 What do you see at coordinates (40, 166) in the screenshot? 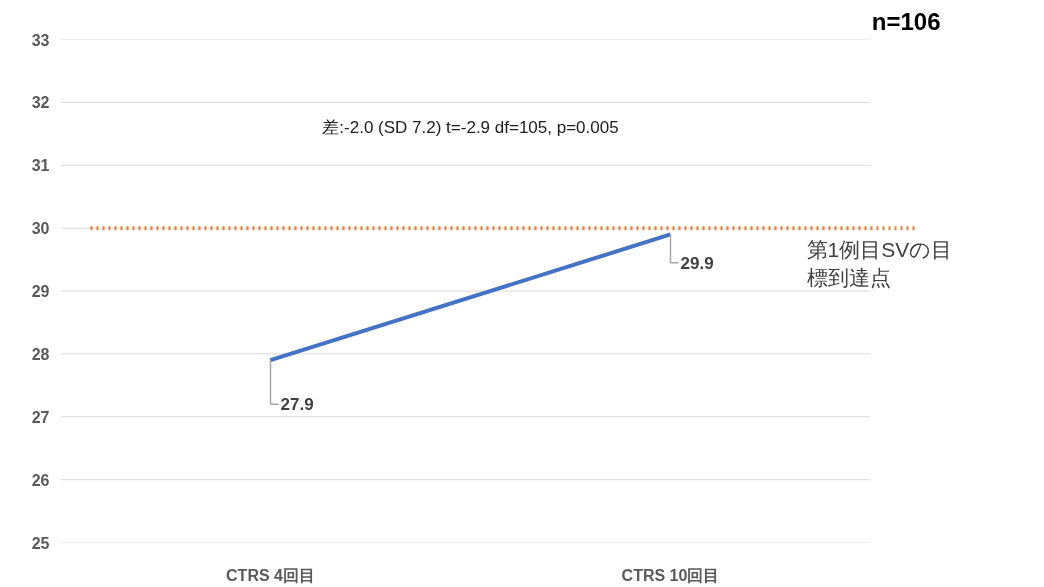
I see `y-tick-label: 31` at bounding box center [40, 166].